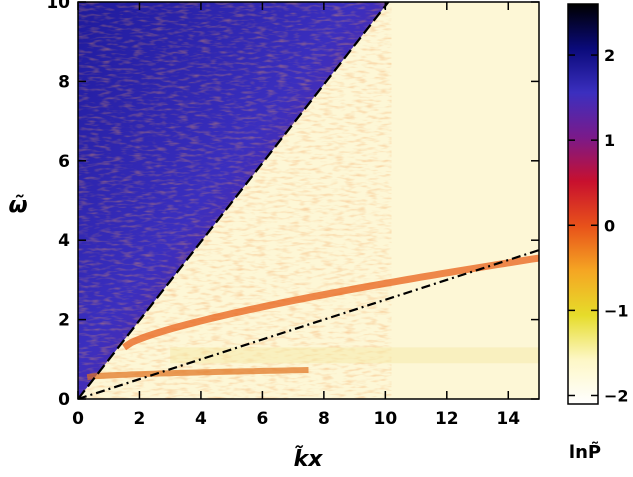 The width and height of the screenshot is (633, 477). I want to click on y-tick: 10, so click(292, 6).